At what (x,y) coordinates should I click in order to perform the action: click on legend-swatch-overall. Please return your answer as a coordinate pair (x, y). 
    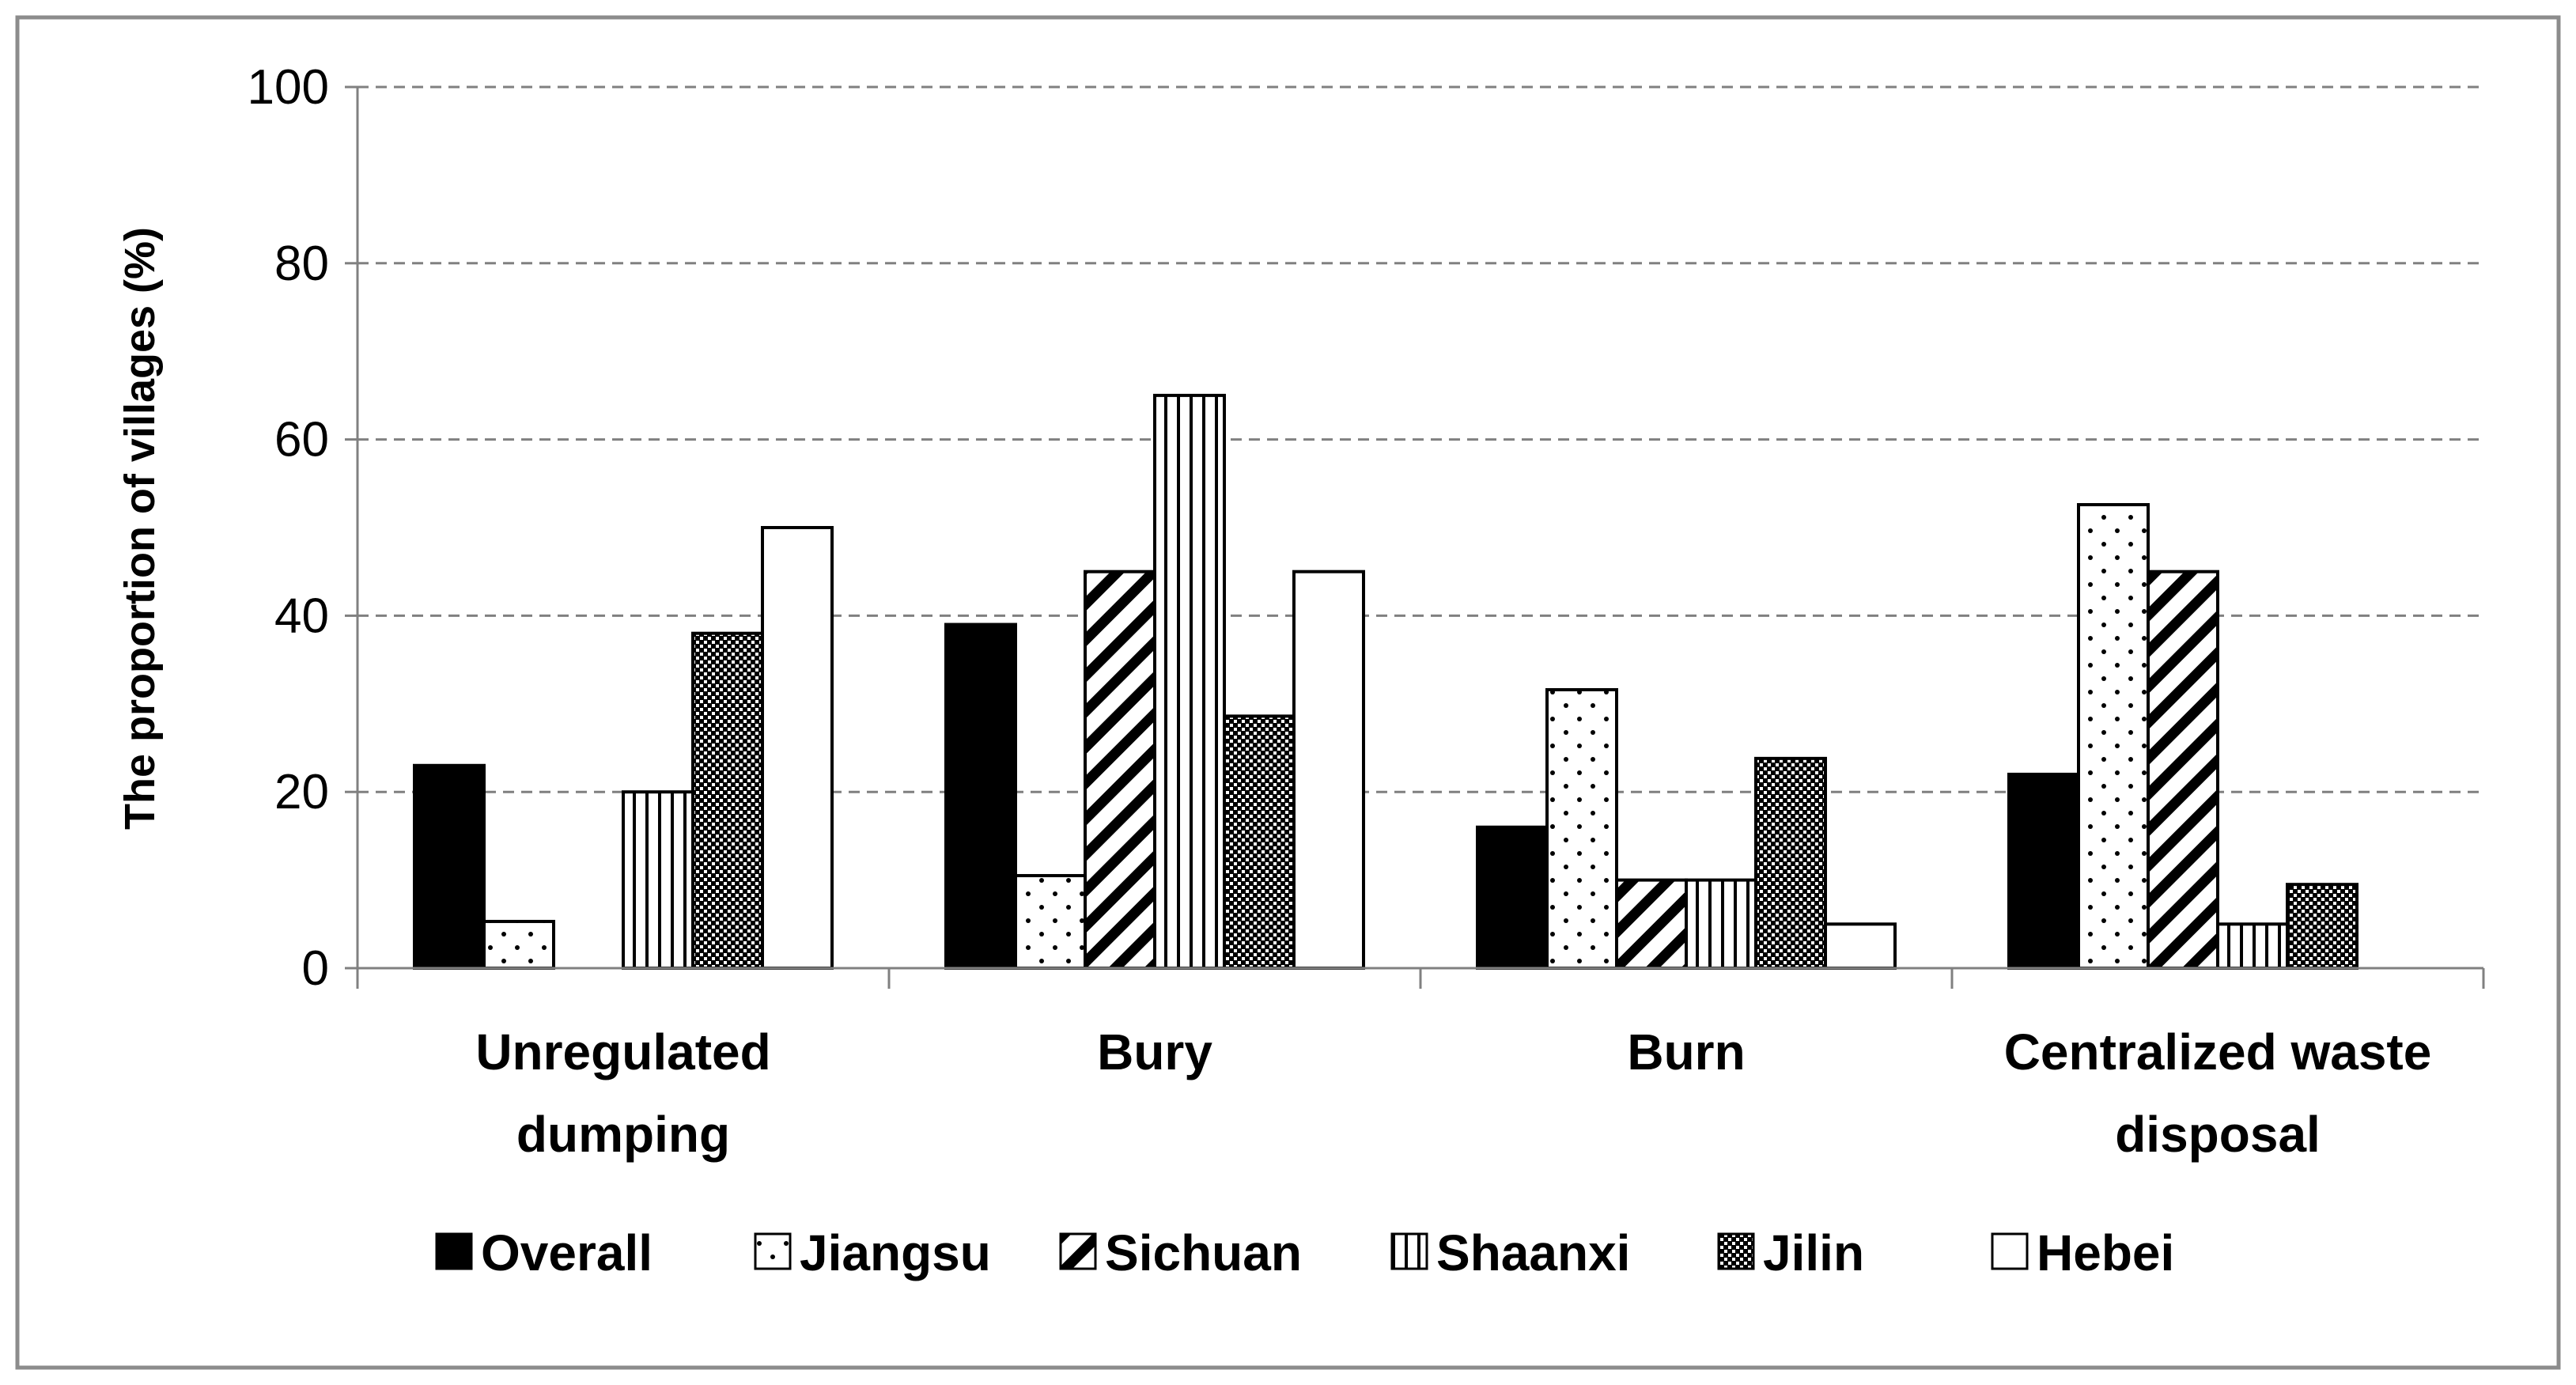
    Looking at the image, I should click on (454, 1251).